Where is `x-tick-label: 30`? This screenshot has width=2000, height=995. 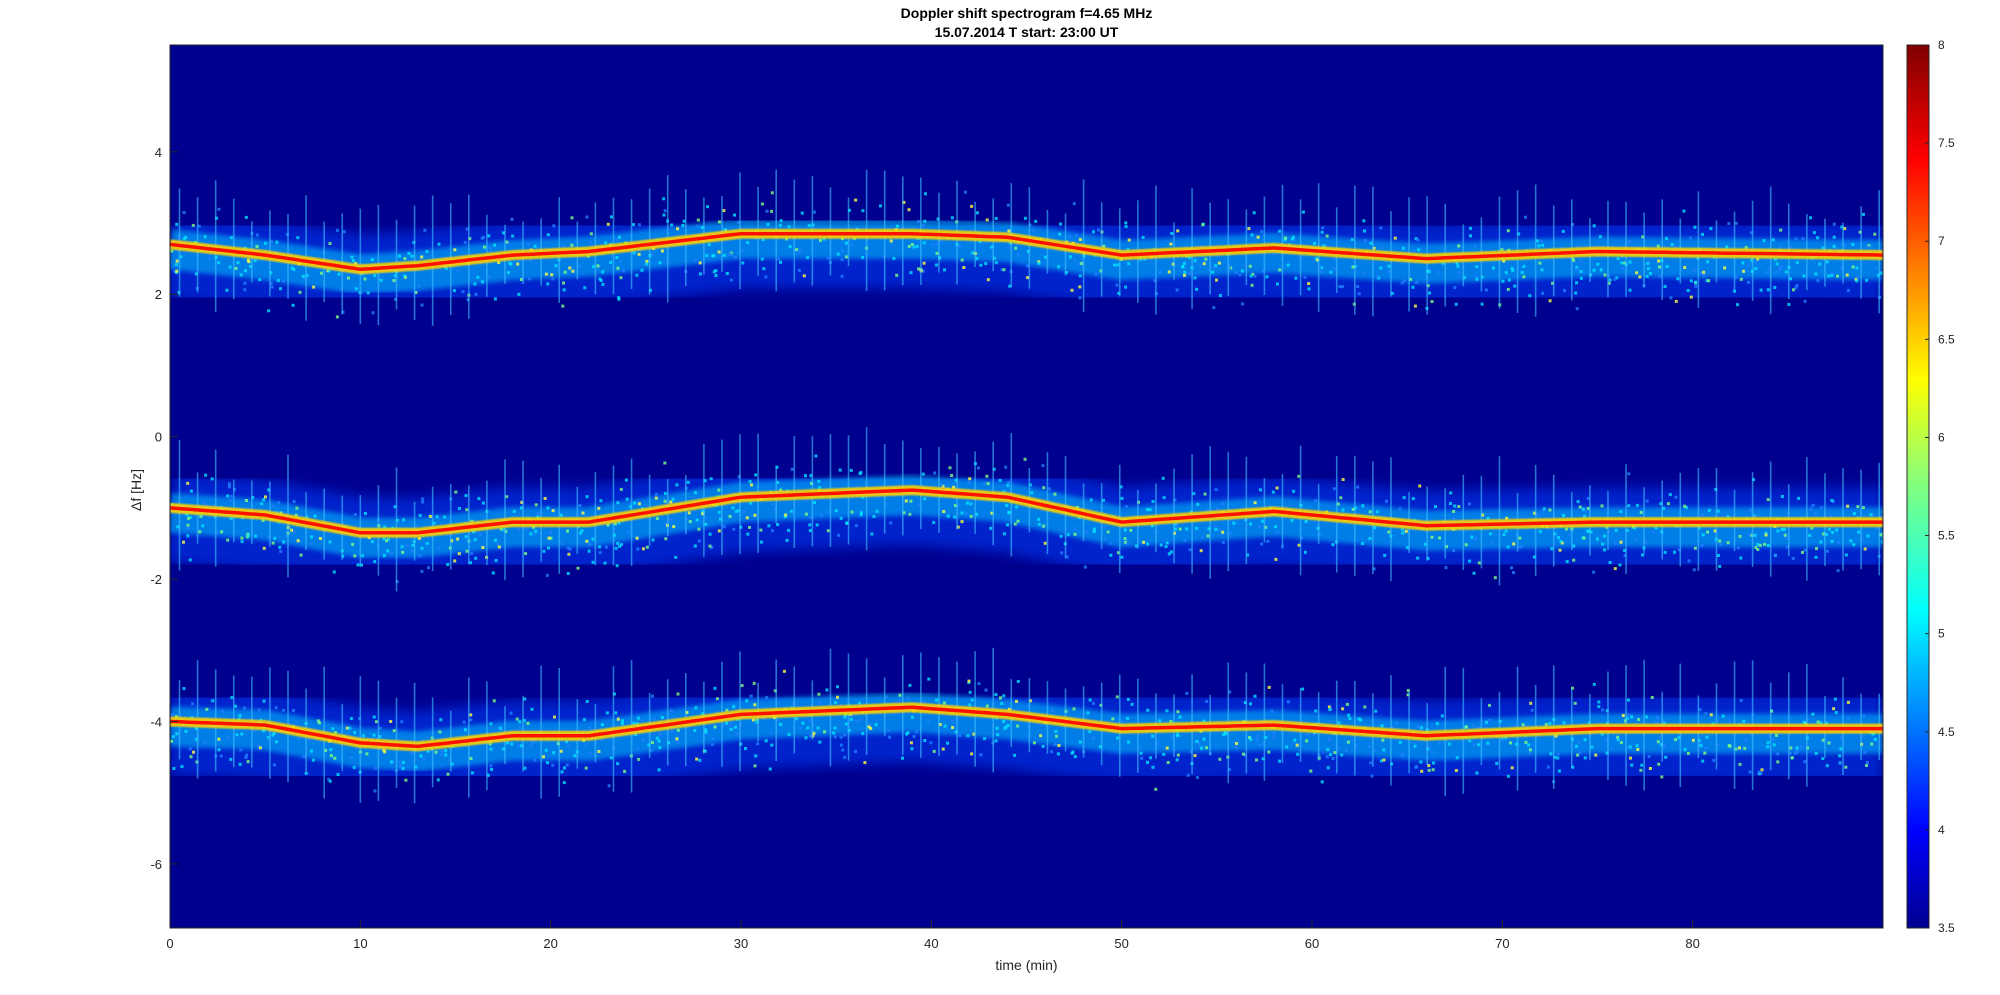
x-tick-label: 30 is located at coordinates (741, 943).